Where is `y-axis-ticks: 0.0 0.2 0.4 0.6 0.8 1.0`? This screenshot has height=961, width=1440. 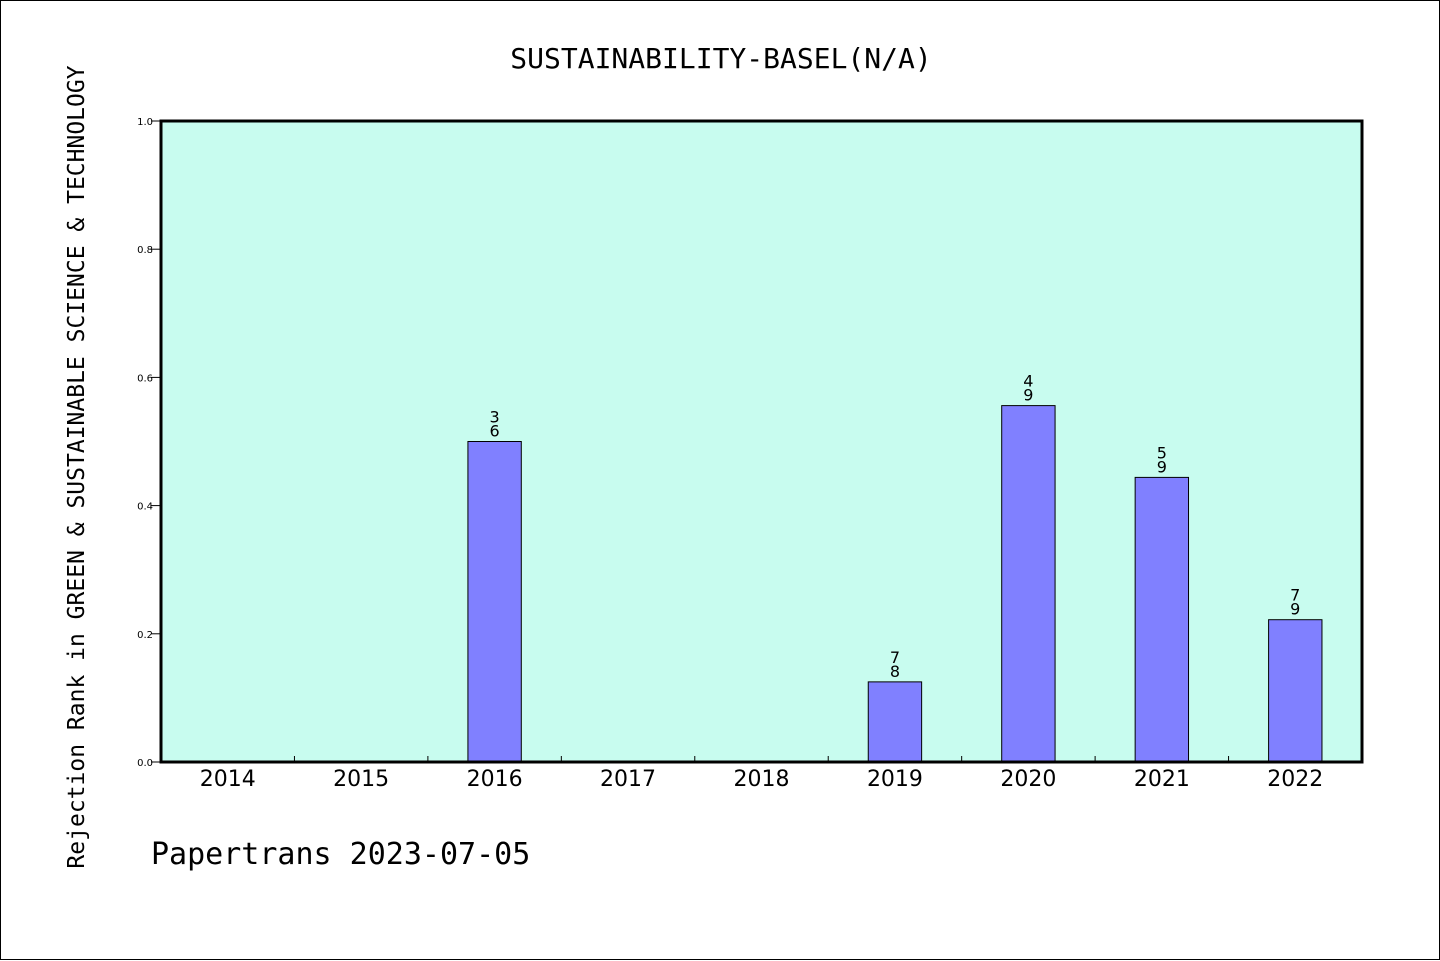
y-axis-ticks: 0.0 0.2 0.4 0.6 0.8 1.0 is located at coordinates (149, 443).